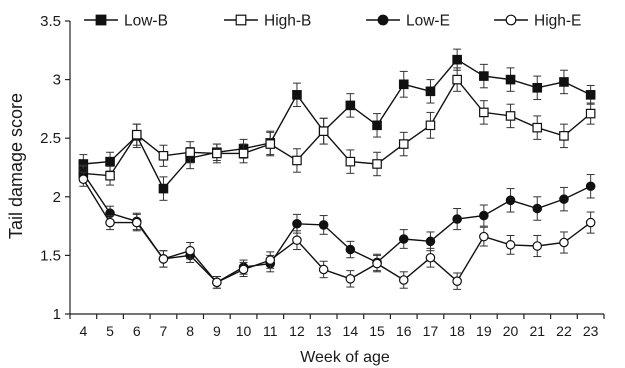  What do you see at coordinates (404, 331) in the screenshot?
I see `x-tick-label: 16` at bounding box center [404, 331].